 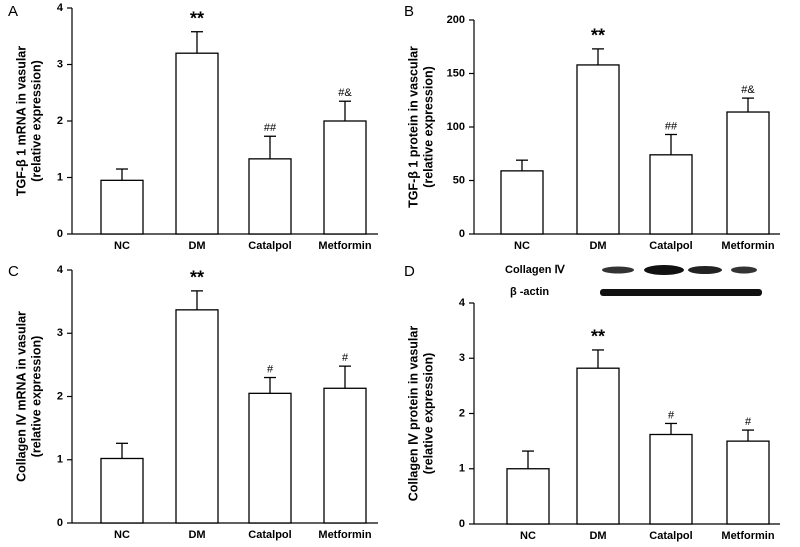 I want to click on y-tick-label: 200, so click(x=456, y=20).